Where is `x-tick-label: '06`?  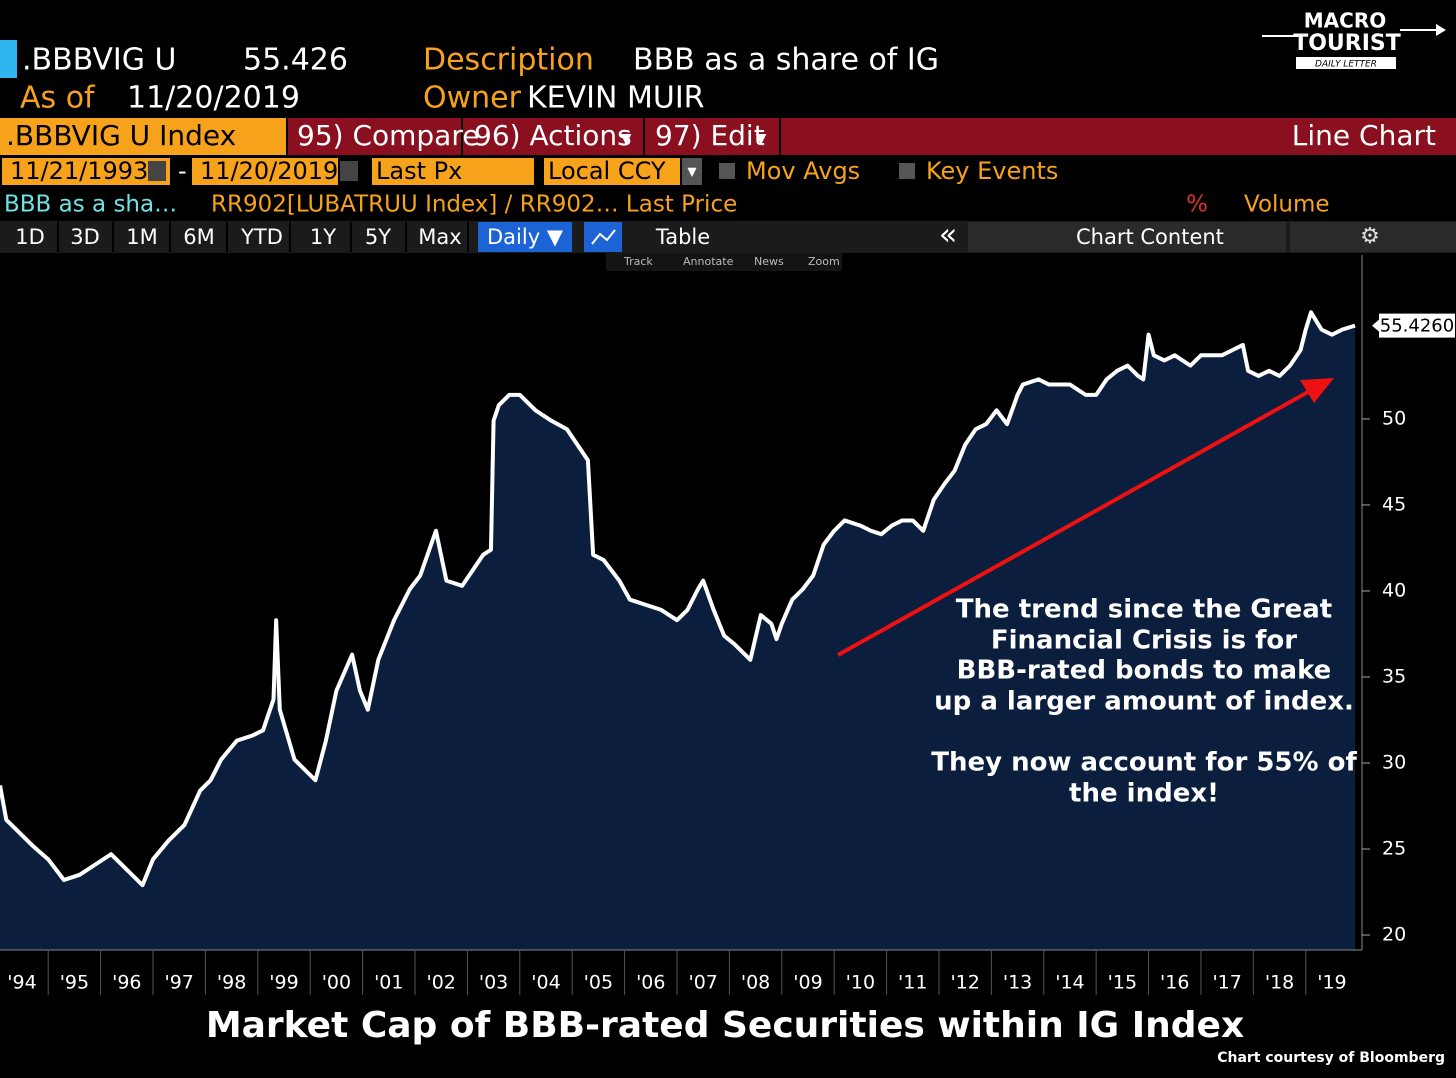 x-tick-label: '06 is located at coordinates (650, 983).